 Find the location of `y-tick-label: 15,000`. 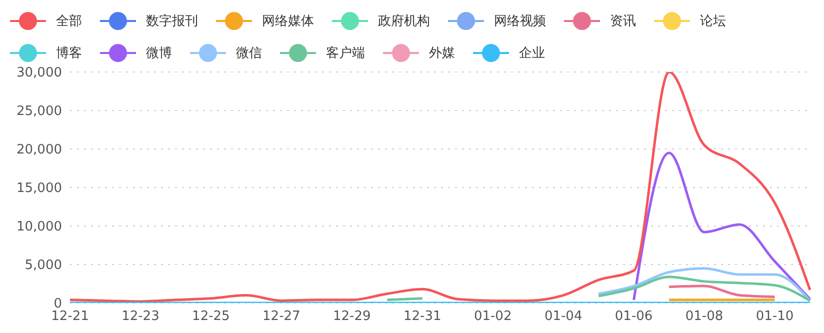

y-tick-label: 15,000 is located at coordinates (39, 188).